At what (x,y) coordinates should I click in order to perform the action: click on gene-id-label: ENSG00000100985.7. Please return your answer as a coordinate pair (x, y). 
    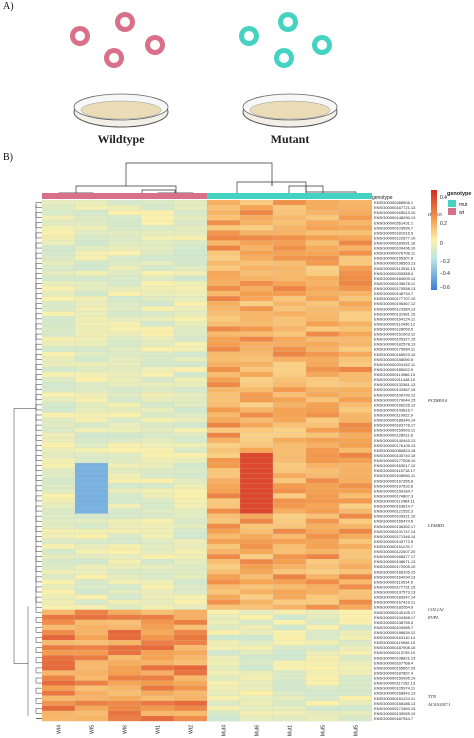
    Looking at the image, I should click on (394, 627).